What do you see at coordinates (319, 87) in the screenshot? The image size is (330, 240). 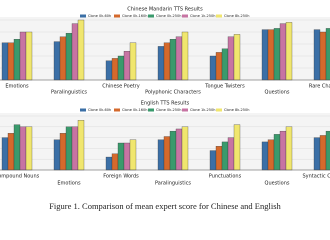 I see `x-tick-label: Rare Characters` at bounding box center [319, 87].